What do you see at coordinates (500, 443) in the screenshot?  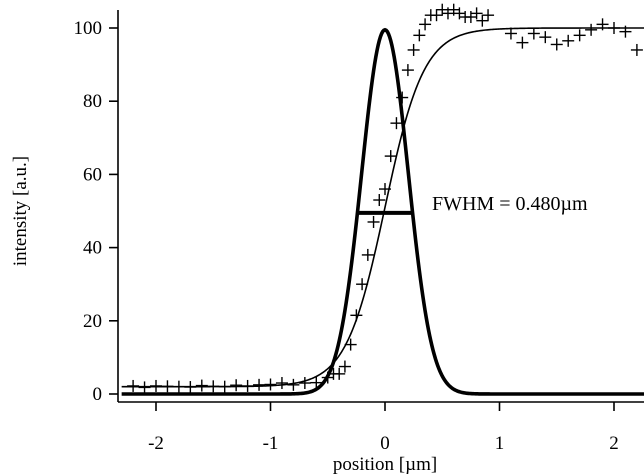 I see `x-tick-label: 1` at bounding box center [500, 443].